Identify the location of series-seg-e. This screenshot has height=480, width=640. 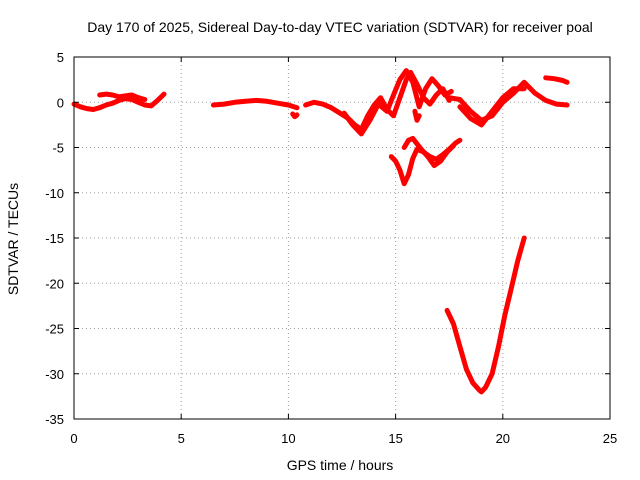
(377, 100).